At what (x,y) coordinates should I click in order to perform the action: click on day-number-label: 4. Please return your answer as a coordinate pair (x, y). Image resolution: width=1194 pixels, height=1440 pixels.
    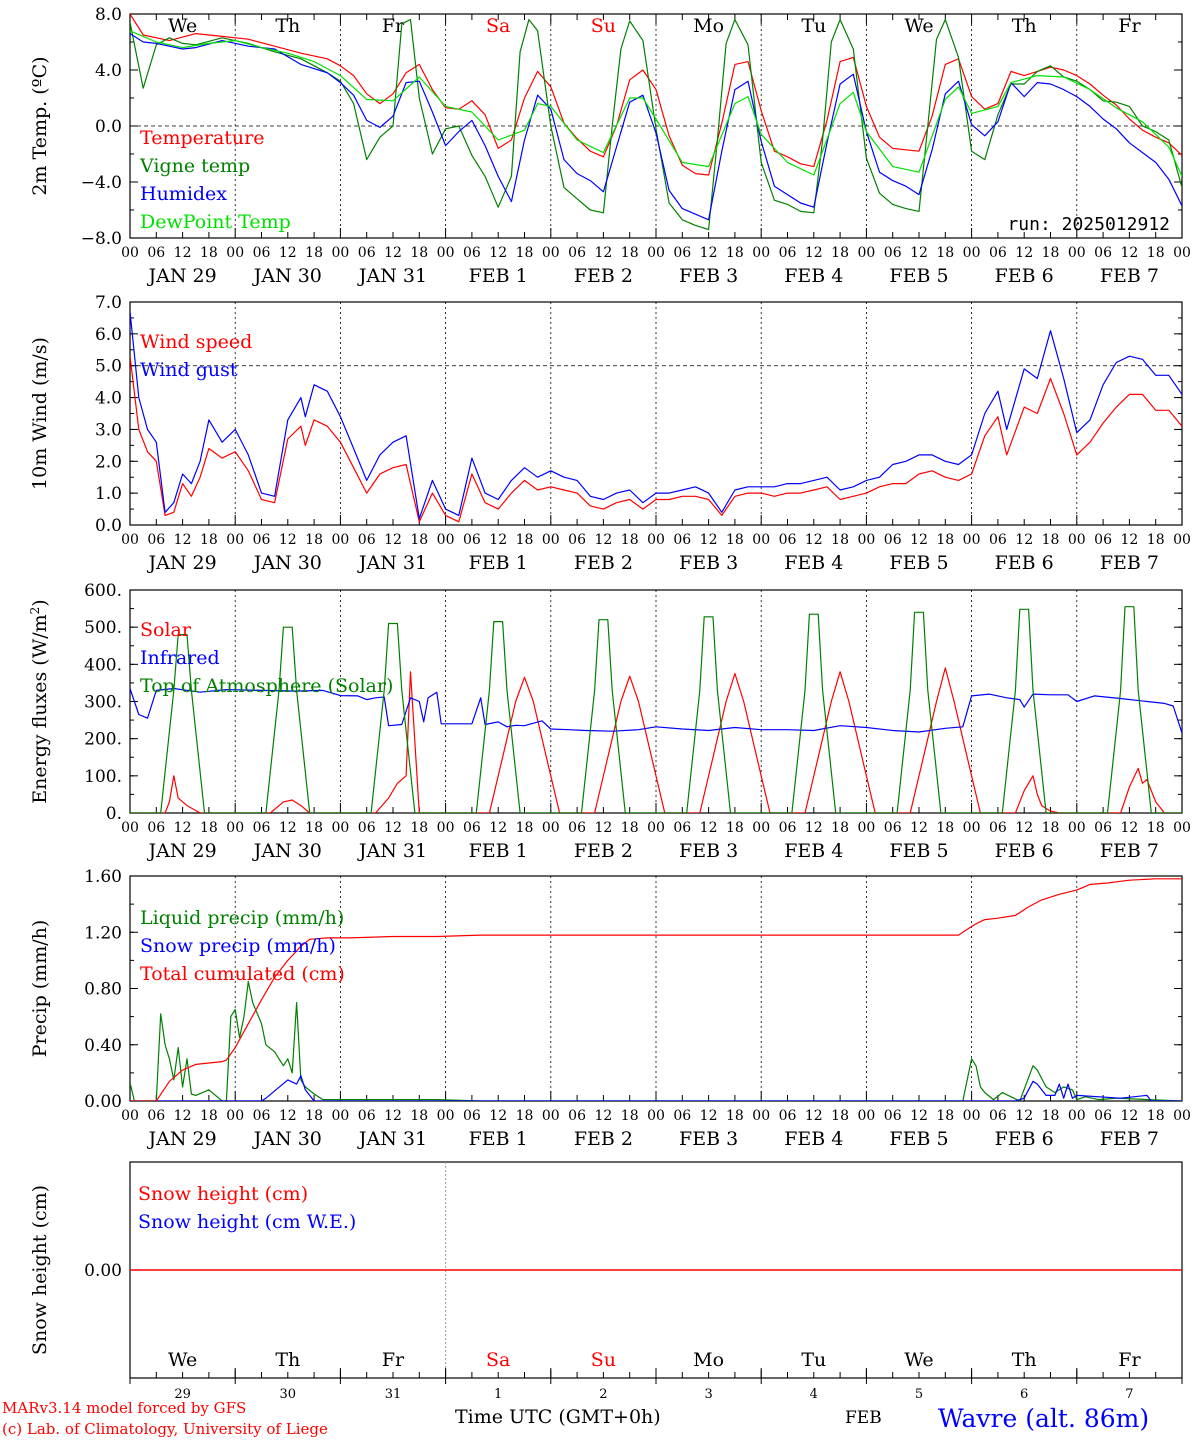
    Looking at the image, I should click on (814, 1394).